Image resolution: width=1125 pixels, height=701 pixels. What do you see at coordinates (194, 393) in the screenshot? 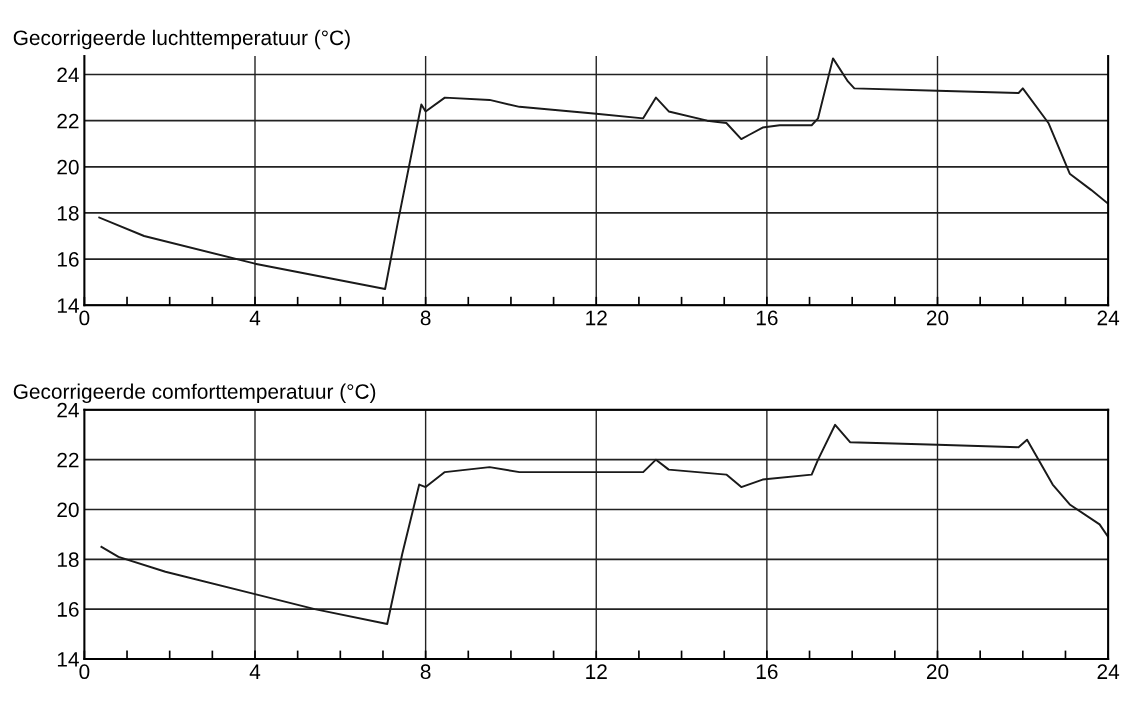
I see `chart-title: Gecorrigeerde comforttemperatuur (°C)` at bounding box center [194, 393].